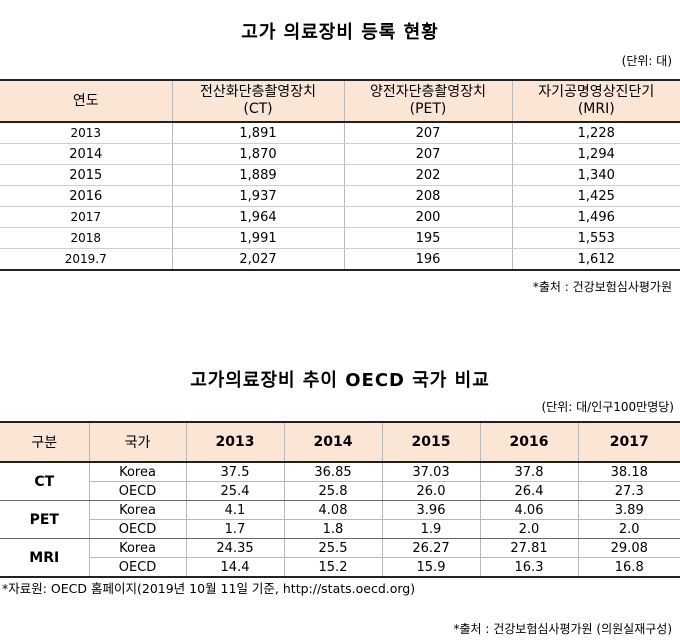 Image resolution: width=680 pixels, height=642 pixels. What do you see at coordinates (431, 491) in the screenshot?
I see `value-cell: 26.0` at bounding box center [431, 491].